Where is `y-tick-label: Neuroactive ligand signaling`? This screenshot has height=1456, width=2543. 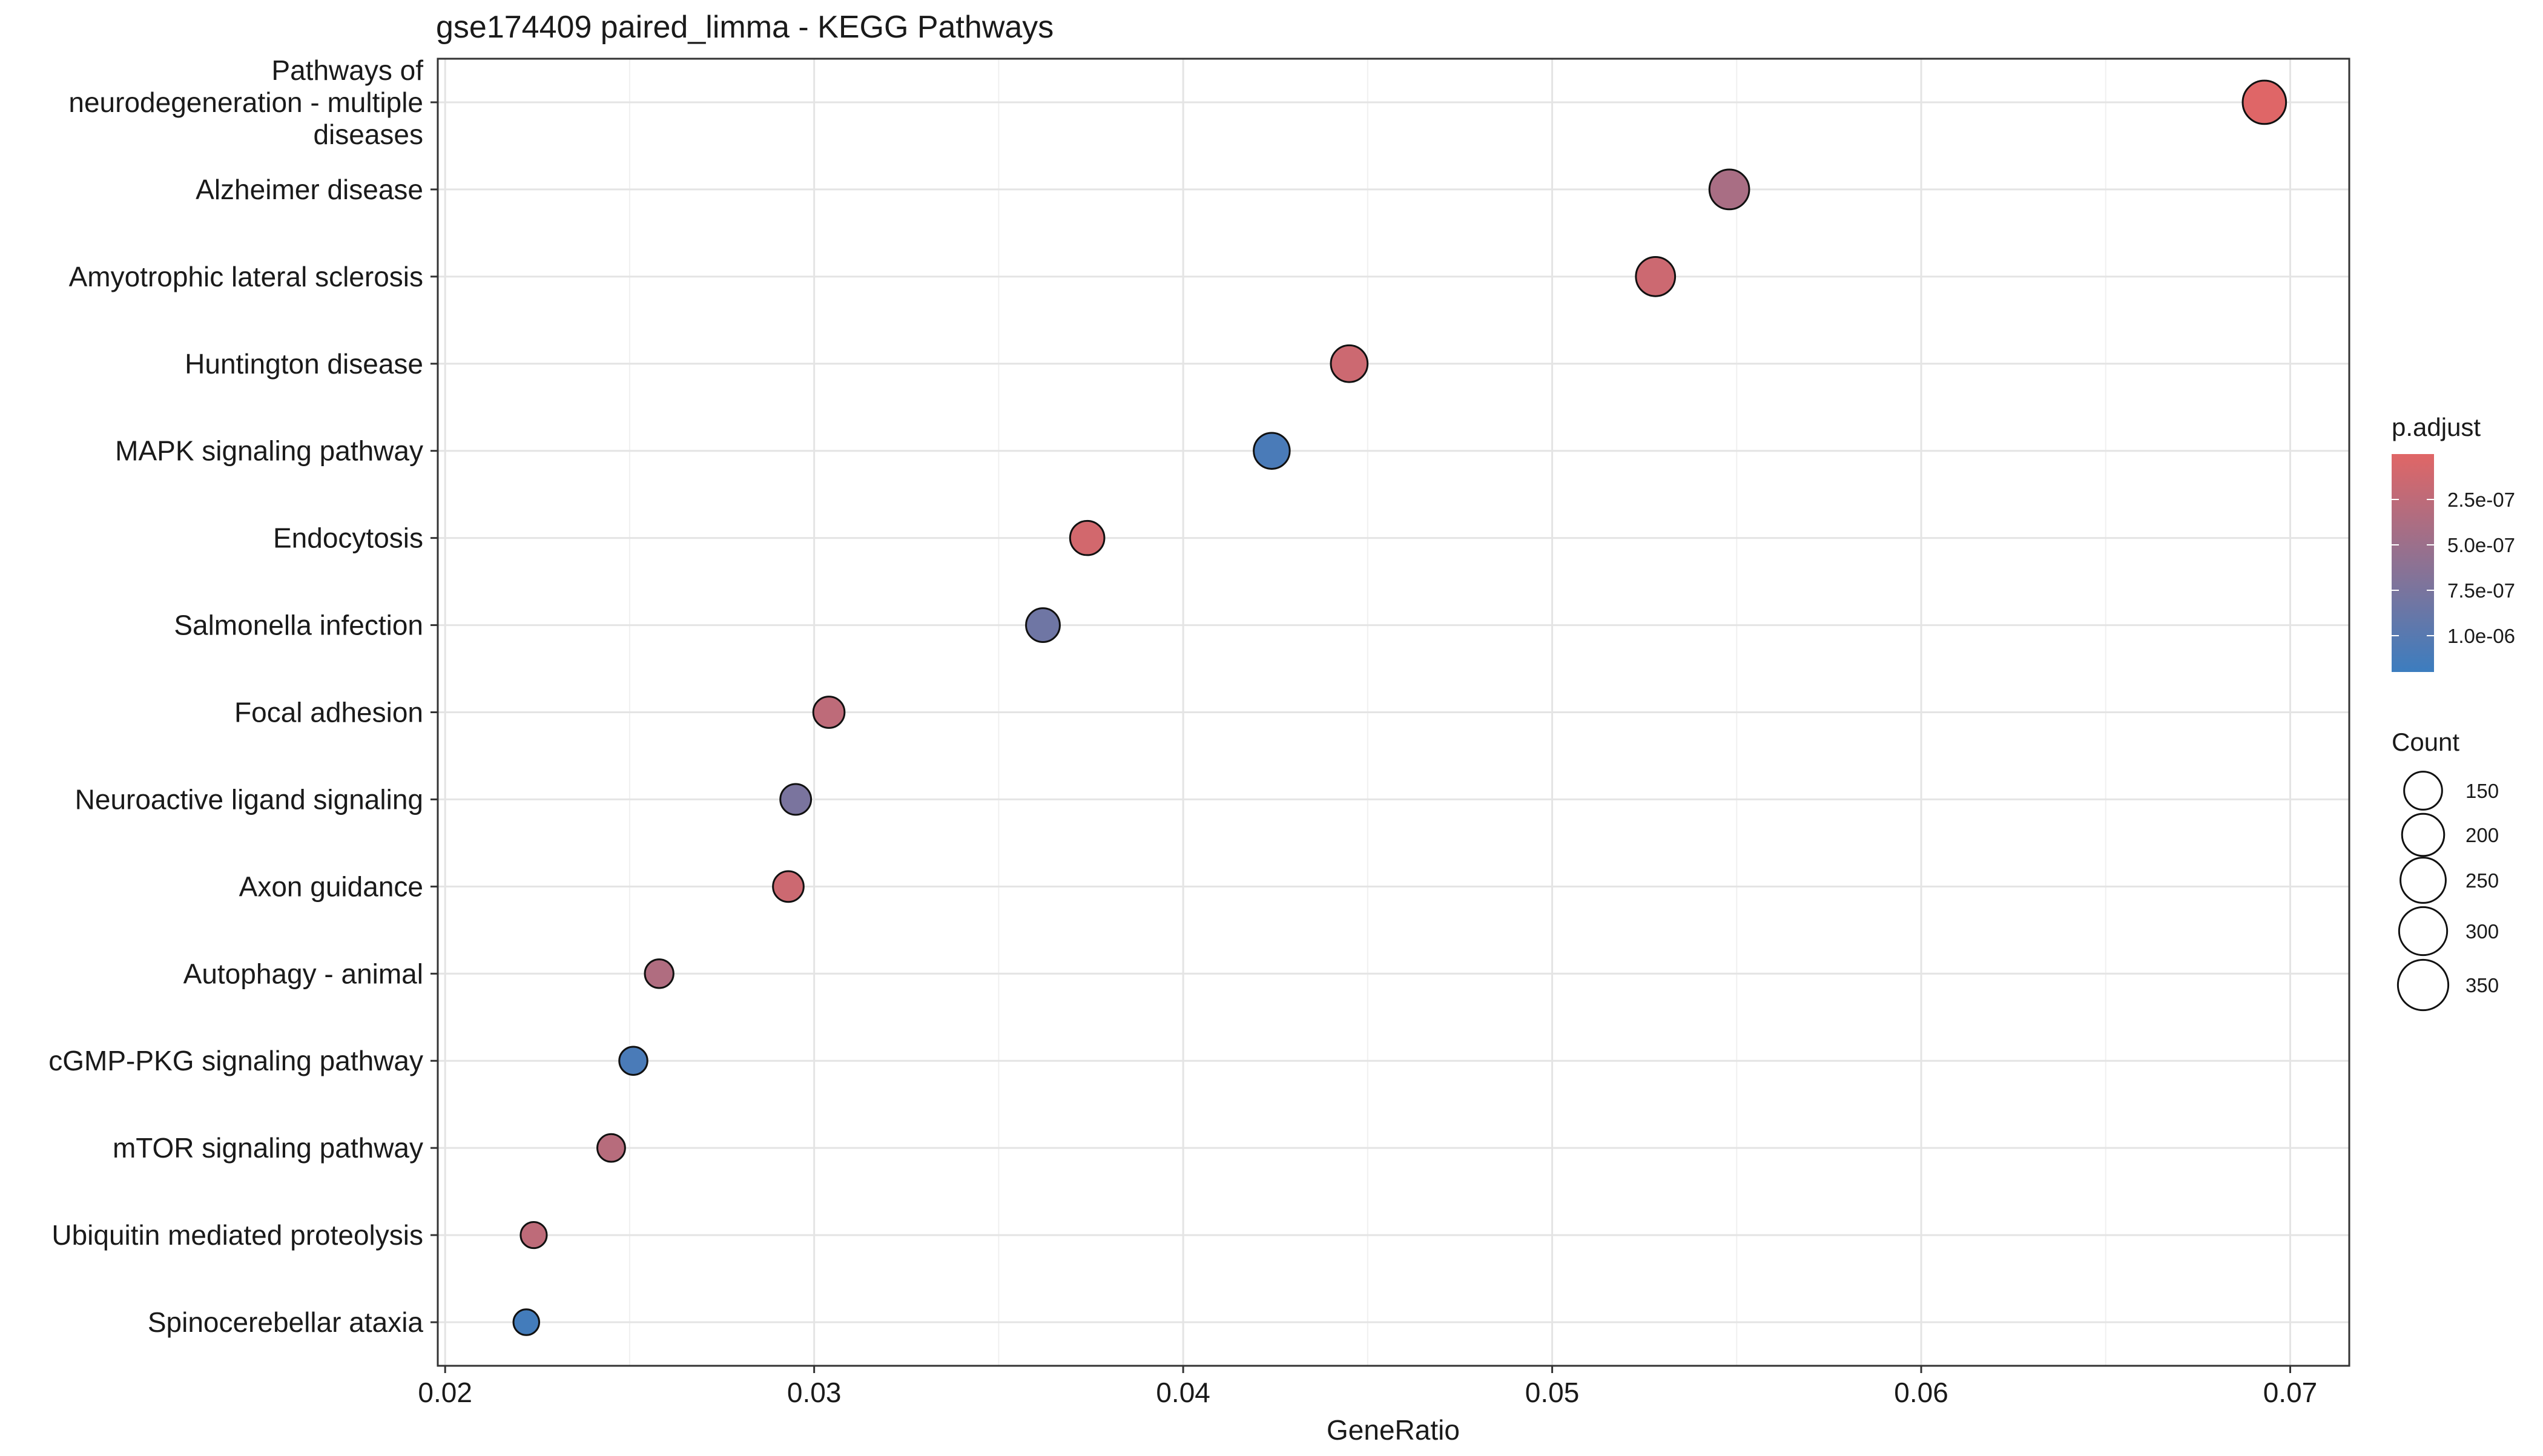
y-tick-label: Neuroactive ligand signaling is located at coordinates (249, 799).